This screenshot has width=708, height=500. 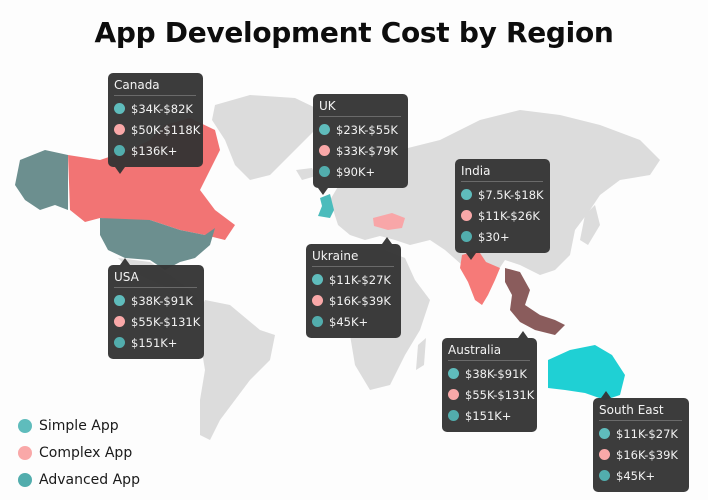 I want to click on region-name: India, so click(x=502, y=172).